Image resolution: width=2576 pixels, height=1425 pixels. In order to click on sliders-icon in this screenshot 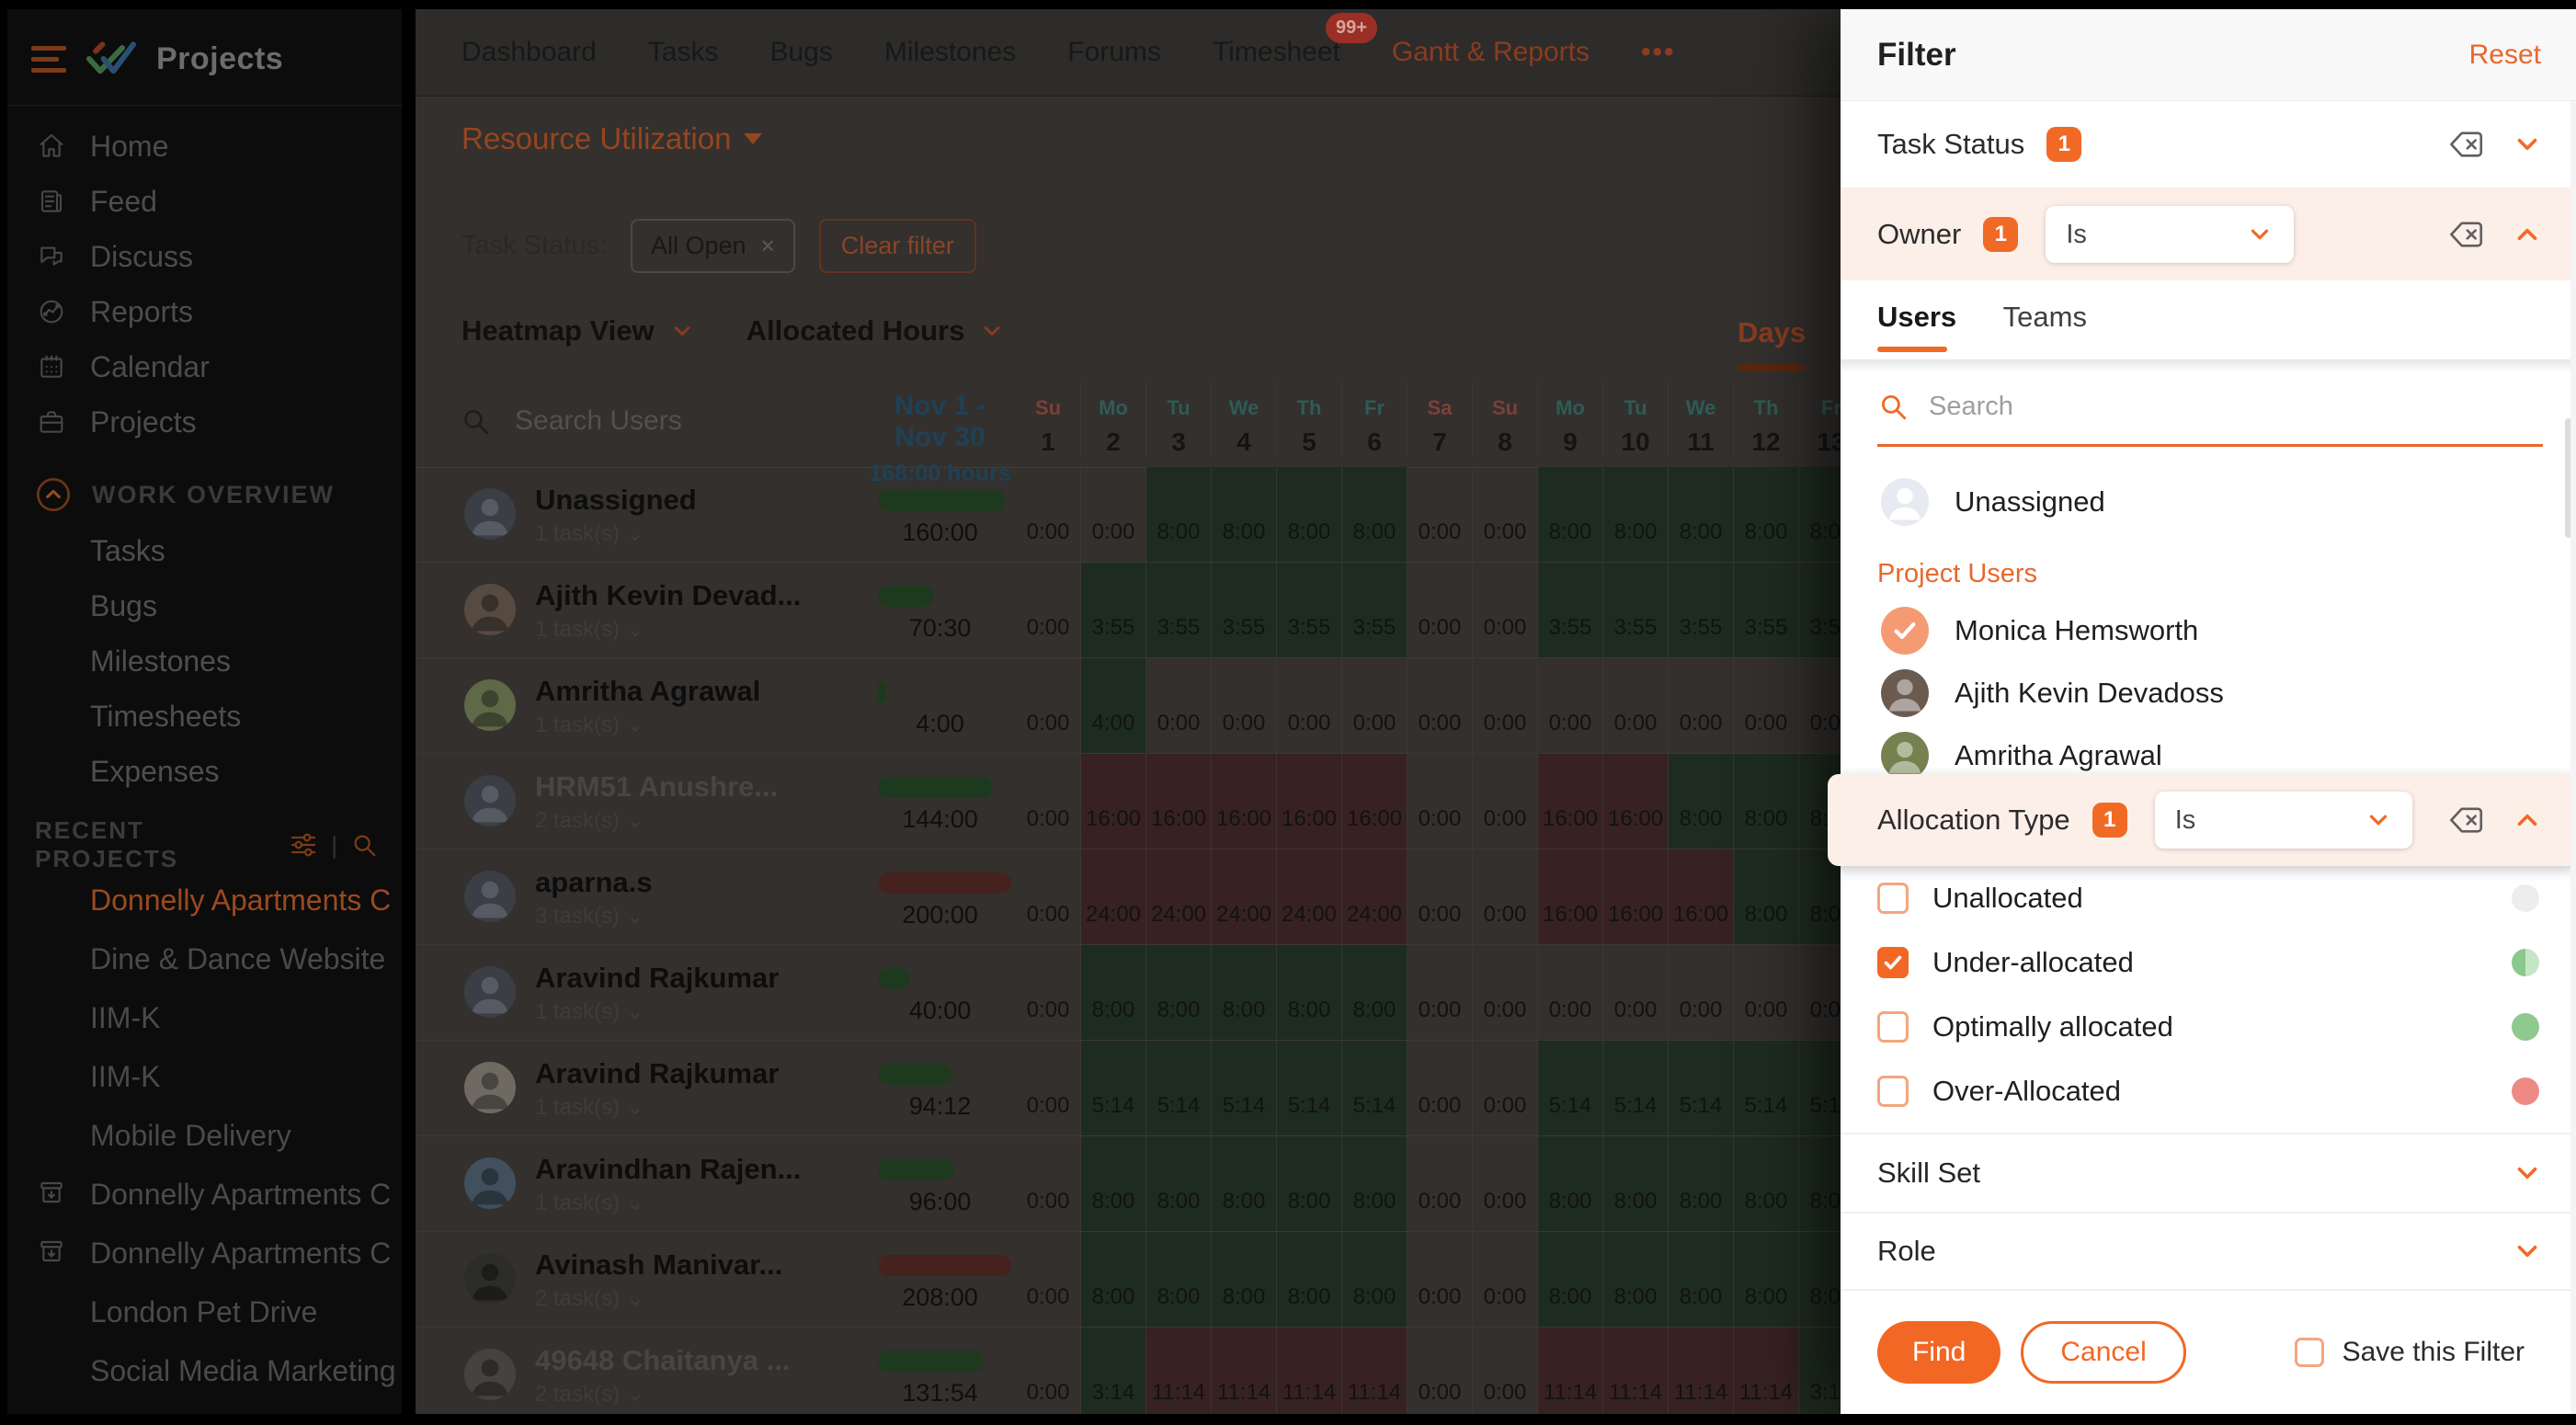, I will do `click(303, 845)`.